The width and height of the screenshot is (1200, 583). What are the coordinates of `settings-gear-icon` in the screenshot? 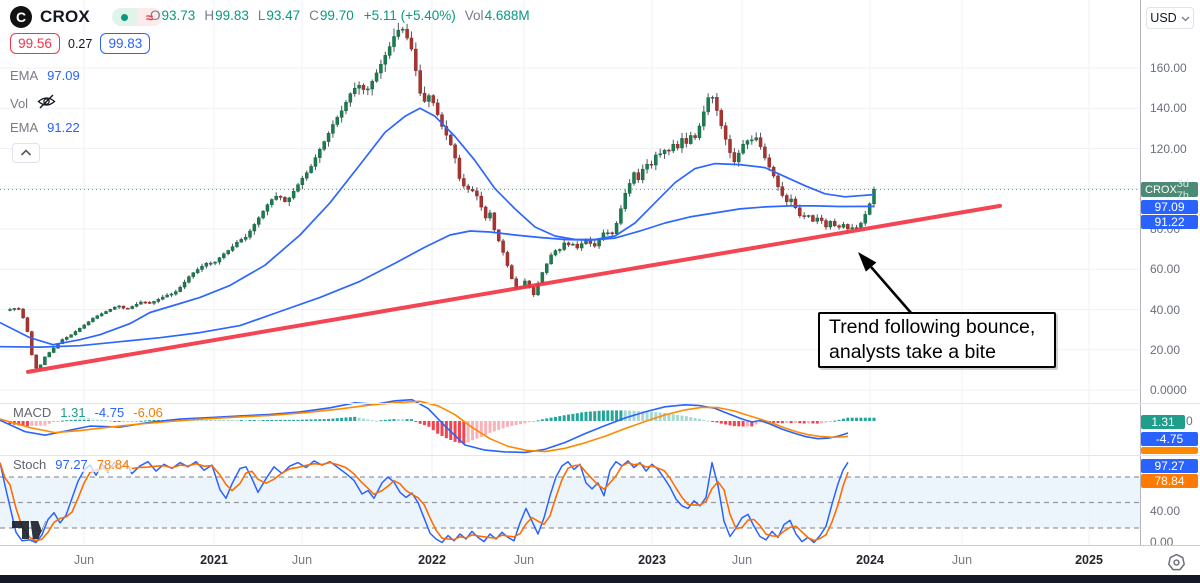 It's located at (1176, 565).